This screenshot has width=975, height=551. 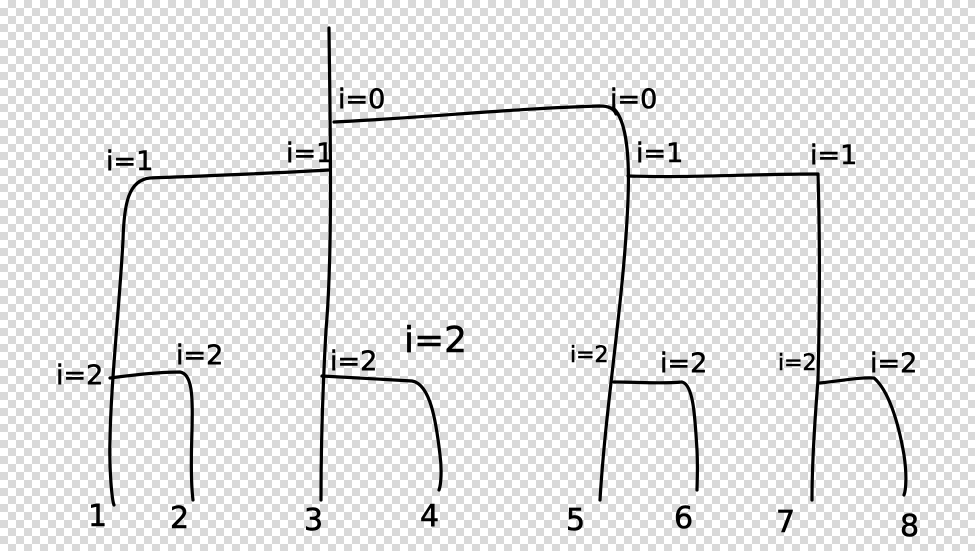 I want to click on label-i2-3: i=2, so click(x=353, y=361).